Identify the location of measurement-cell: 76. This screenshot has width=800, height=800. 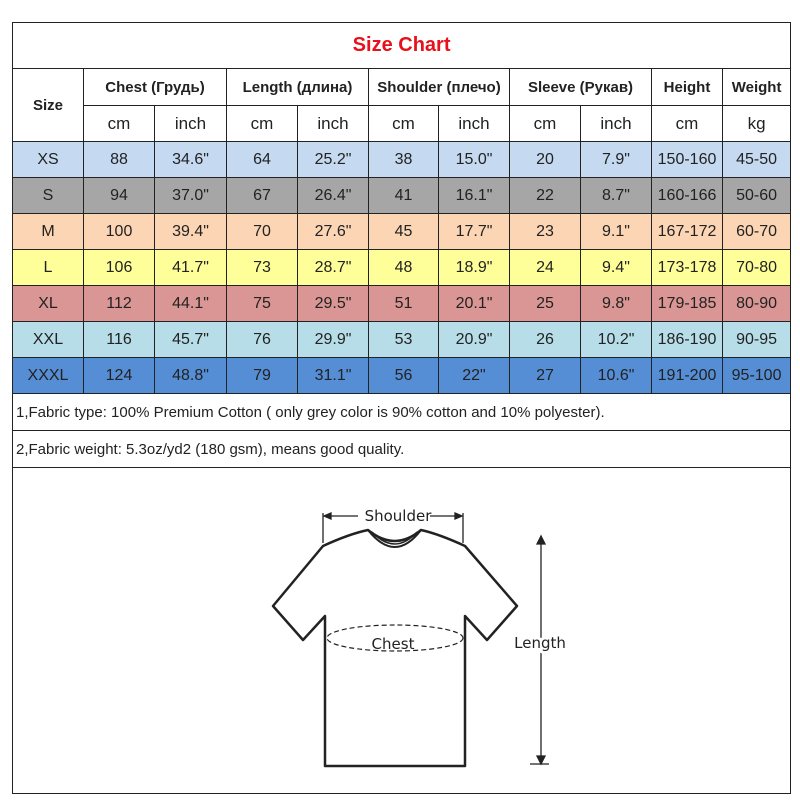
(262, 339).